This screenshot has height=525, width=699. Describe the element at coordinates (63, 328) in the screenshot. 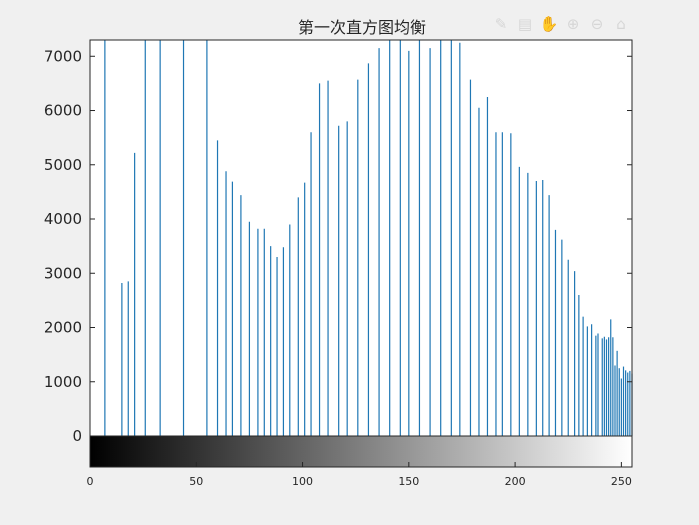

I see `y-tick-label: 2000` at that location.